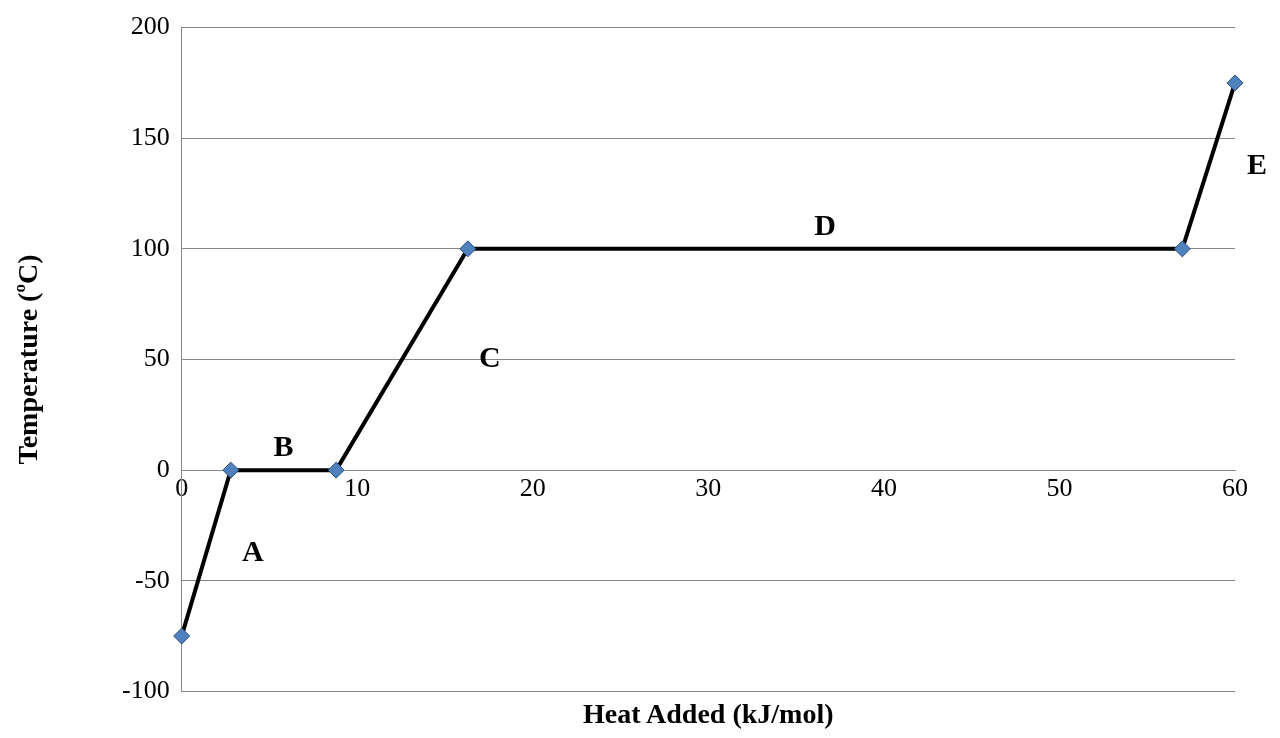 The image size is (1280, 738). What do you see at coordinates (163, 468) in the screenshot?
I see `y-tick-label: 0` at bounding box center [163, 468].